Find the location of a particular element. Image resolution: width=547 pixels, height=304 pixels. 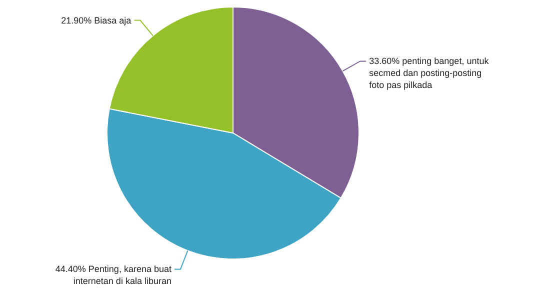

slice-label: 21.90% Biasa aja is located at coordinates (96, 20).